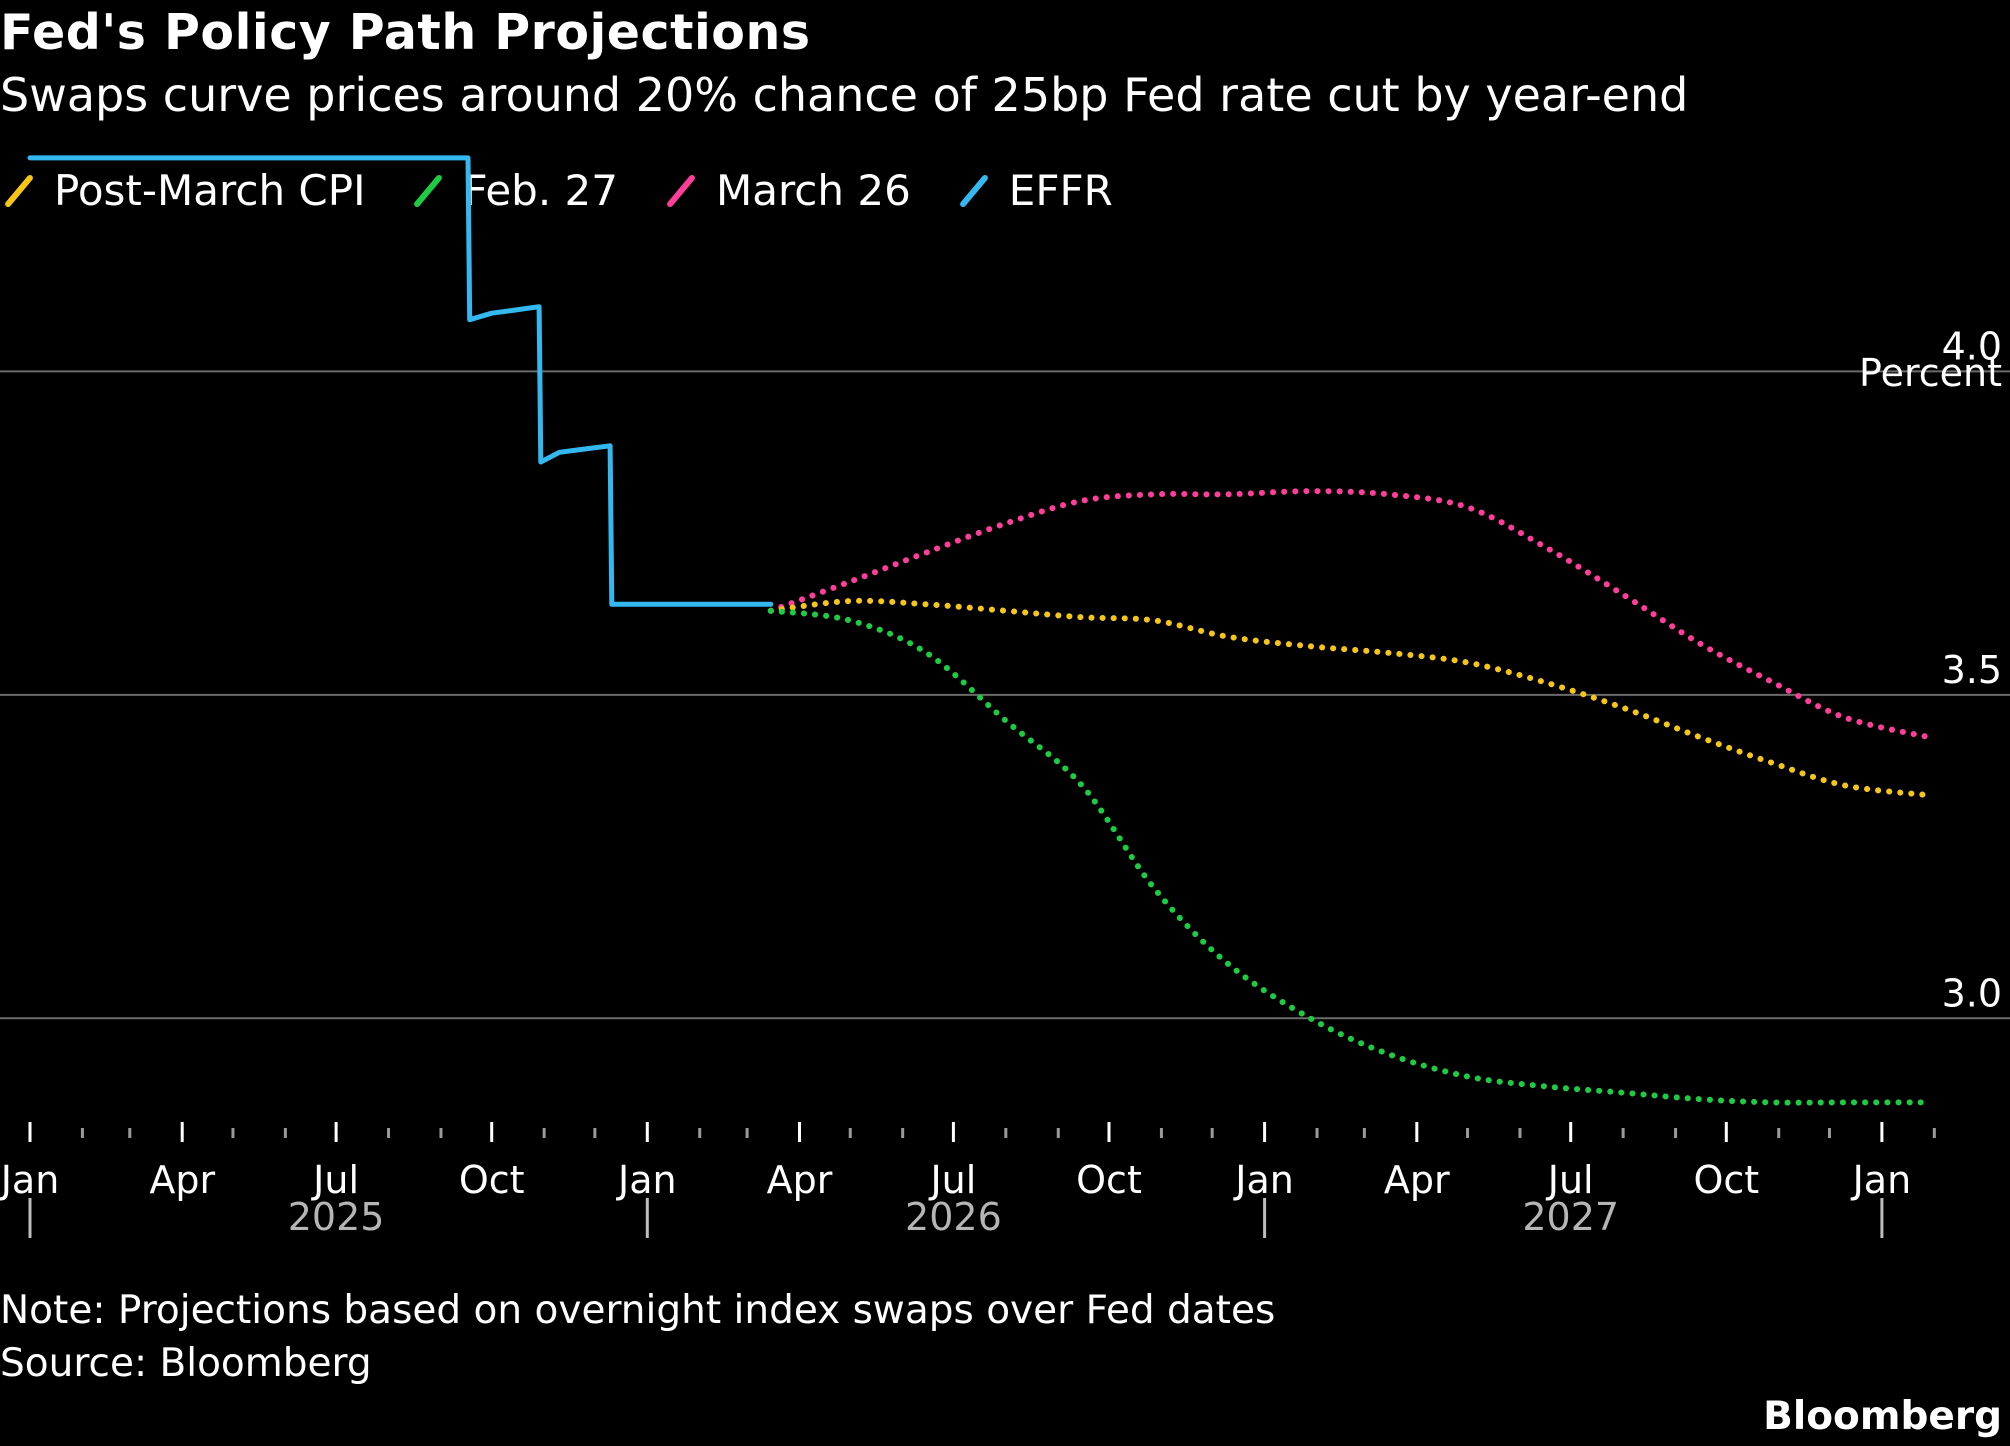 Image resolution: width=2010 pixels, height=1446 pixels. I want to click on legend-item-effr: EFFR, so click(1034, 190).